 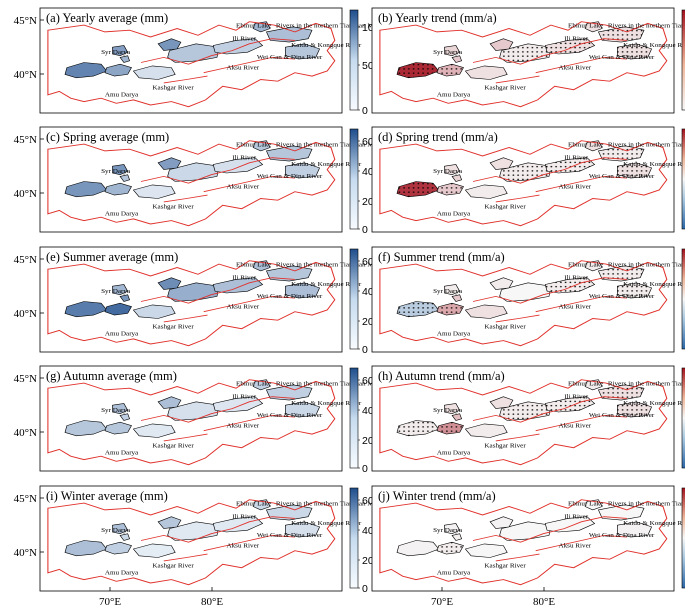 I want to click on panel-title: (i) Winter average (mm), so click(x=107, y=496).